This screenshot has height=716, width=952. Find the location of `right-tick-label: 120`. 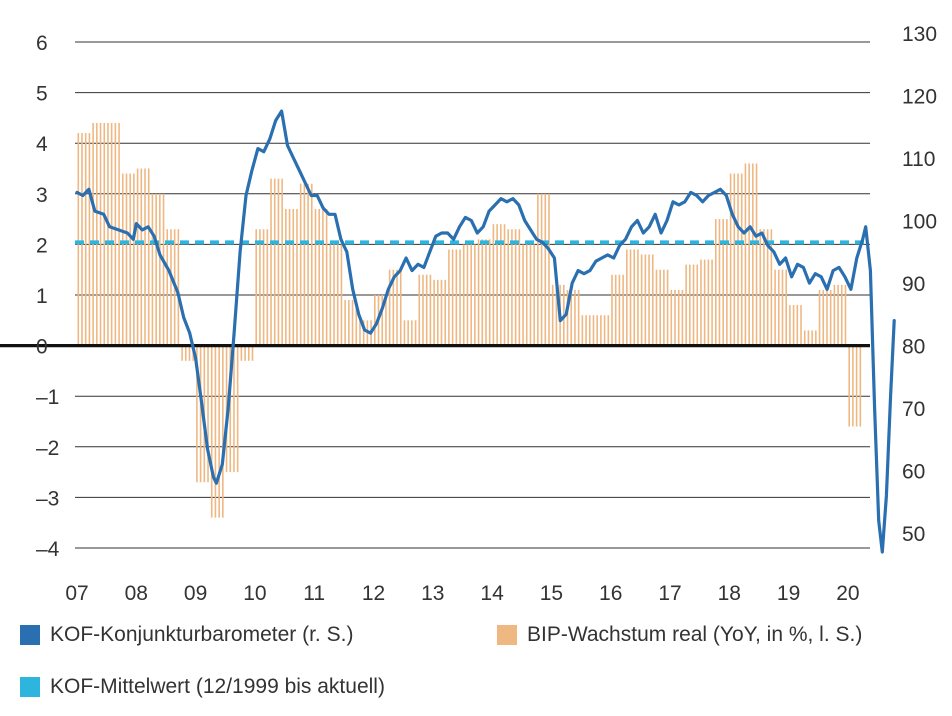

right-tick-label: 120 is located at coordinates (919, 96).